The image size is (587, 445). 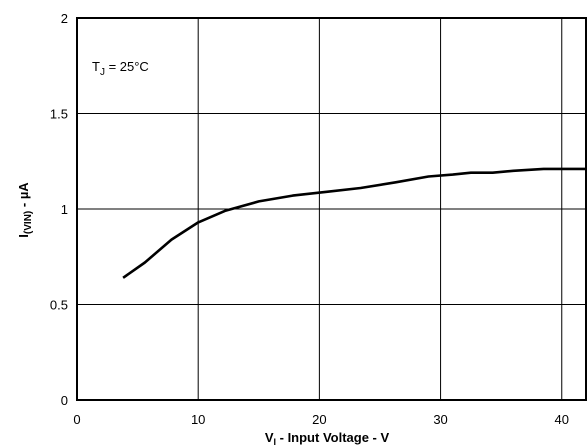 I want to click on y-axis-label-sub: (VIN), so click(x=28, y=222).